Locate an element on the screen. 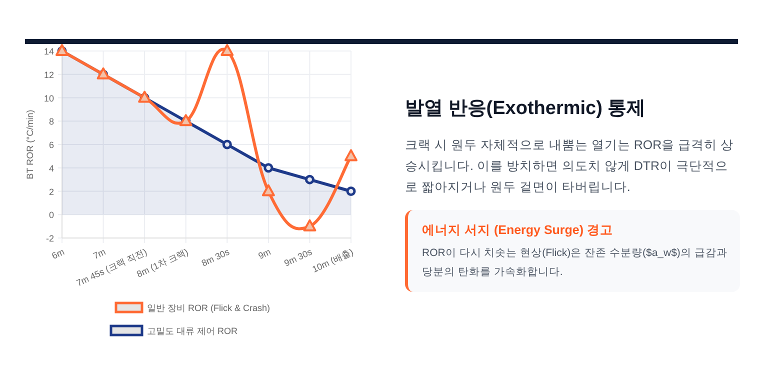 This screenshot has height=372, width=761. text: ROR이 다시 치솟는 현상(Flick)은 잔존 수분량($a_w$)의 급감과 당분의 탄화를 가속화합니다. is located at coordinates (575, 263).